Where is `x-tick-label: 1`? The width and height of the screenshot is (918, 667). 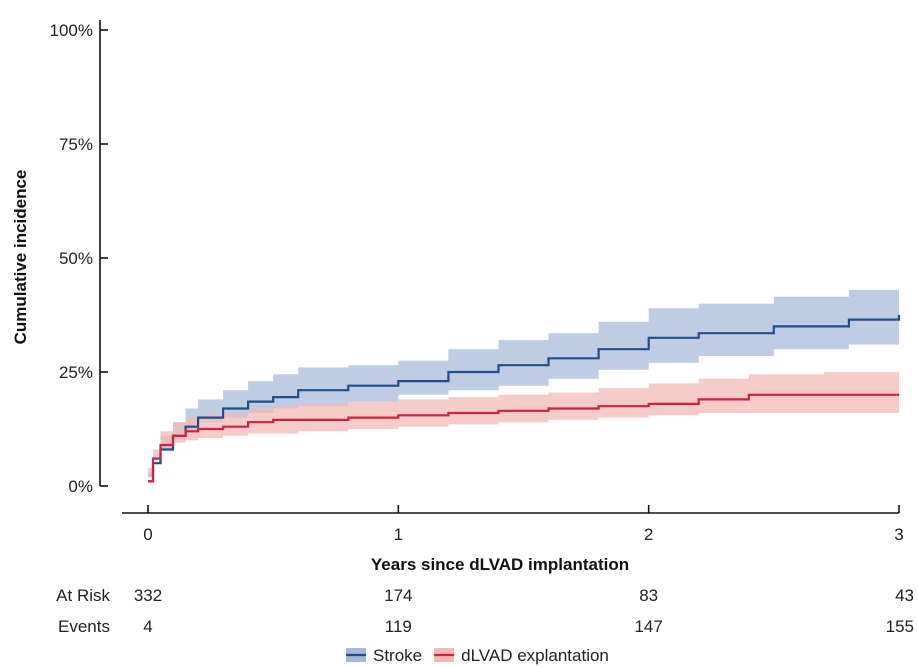 x-tick-label: 1 is located at coordinates (398, 534).